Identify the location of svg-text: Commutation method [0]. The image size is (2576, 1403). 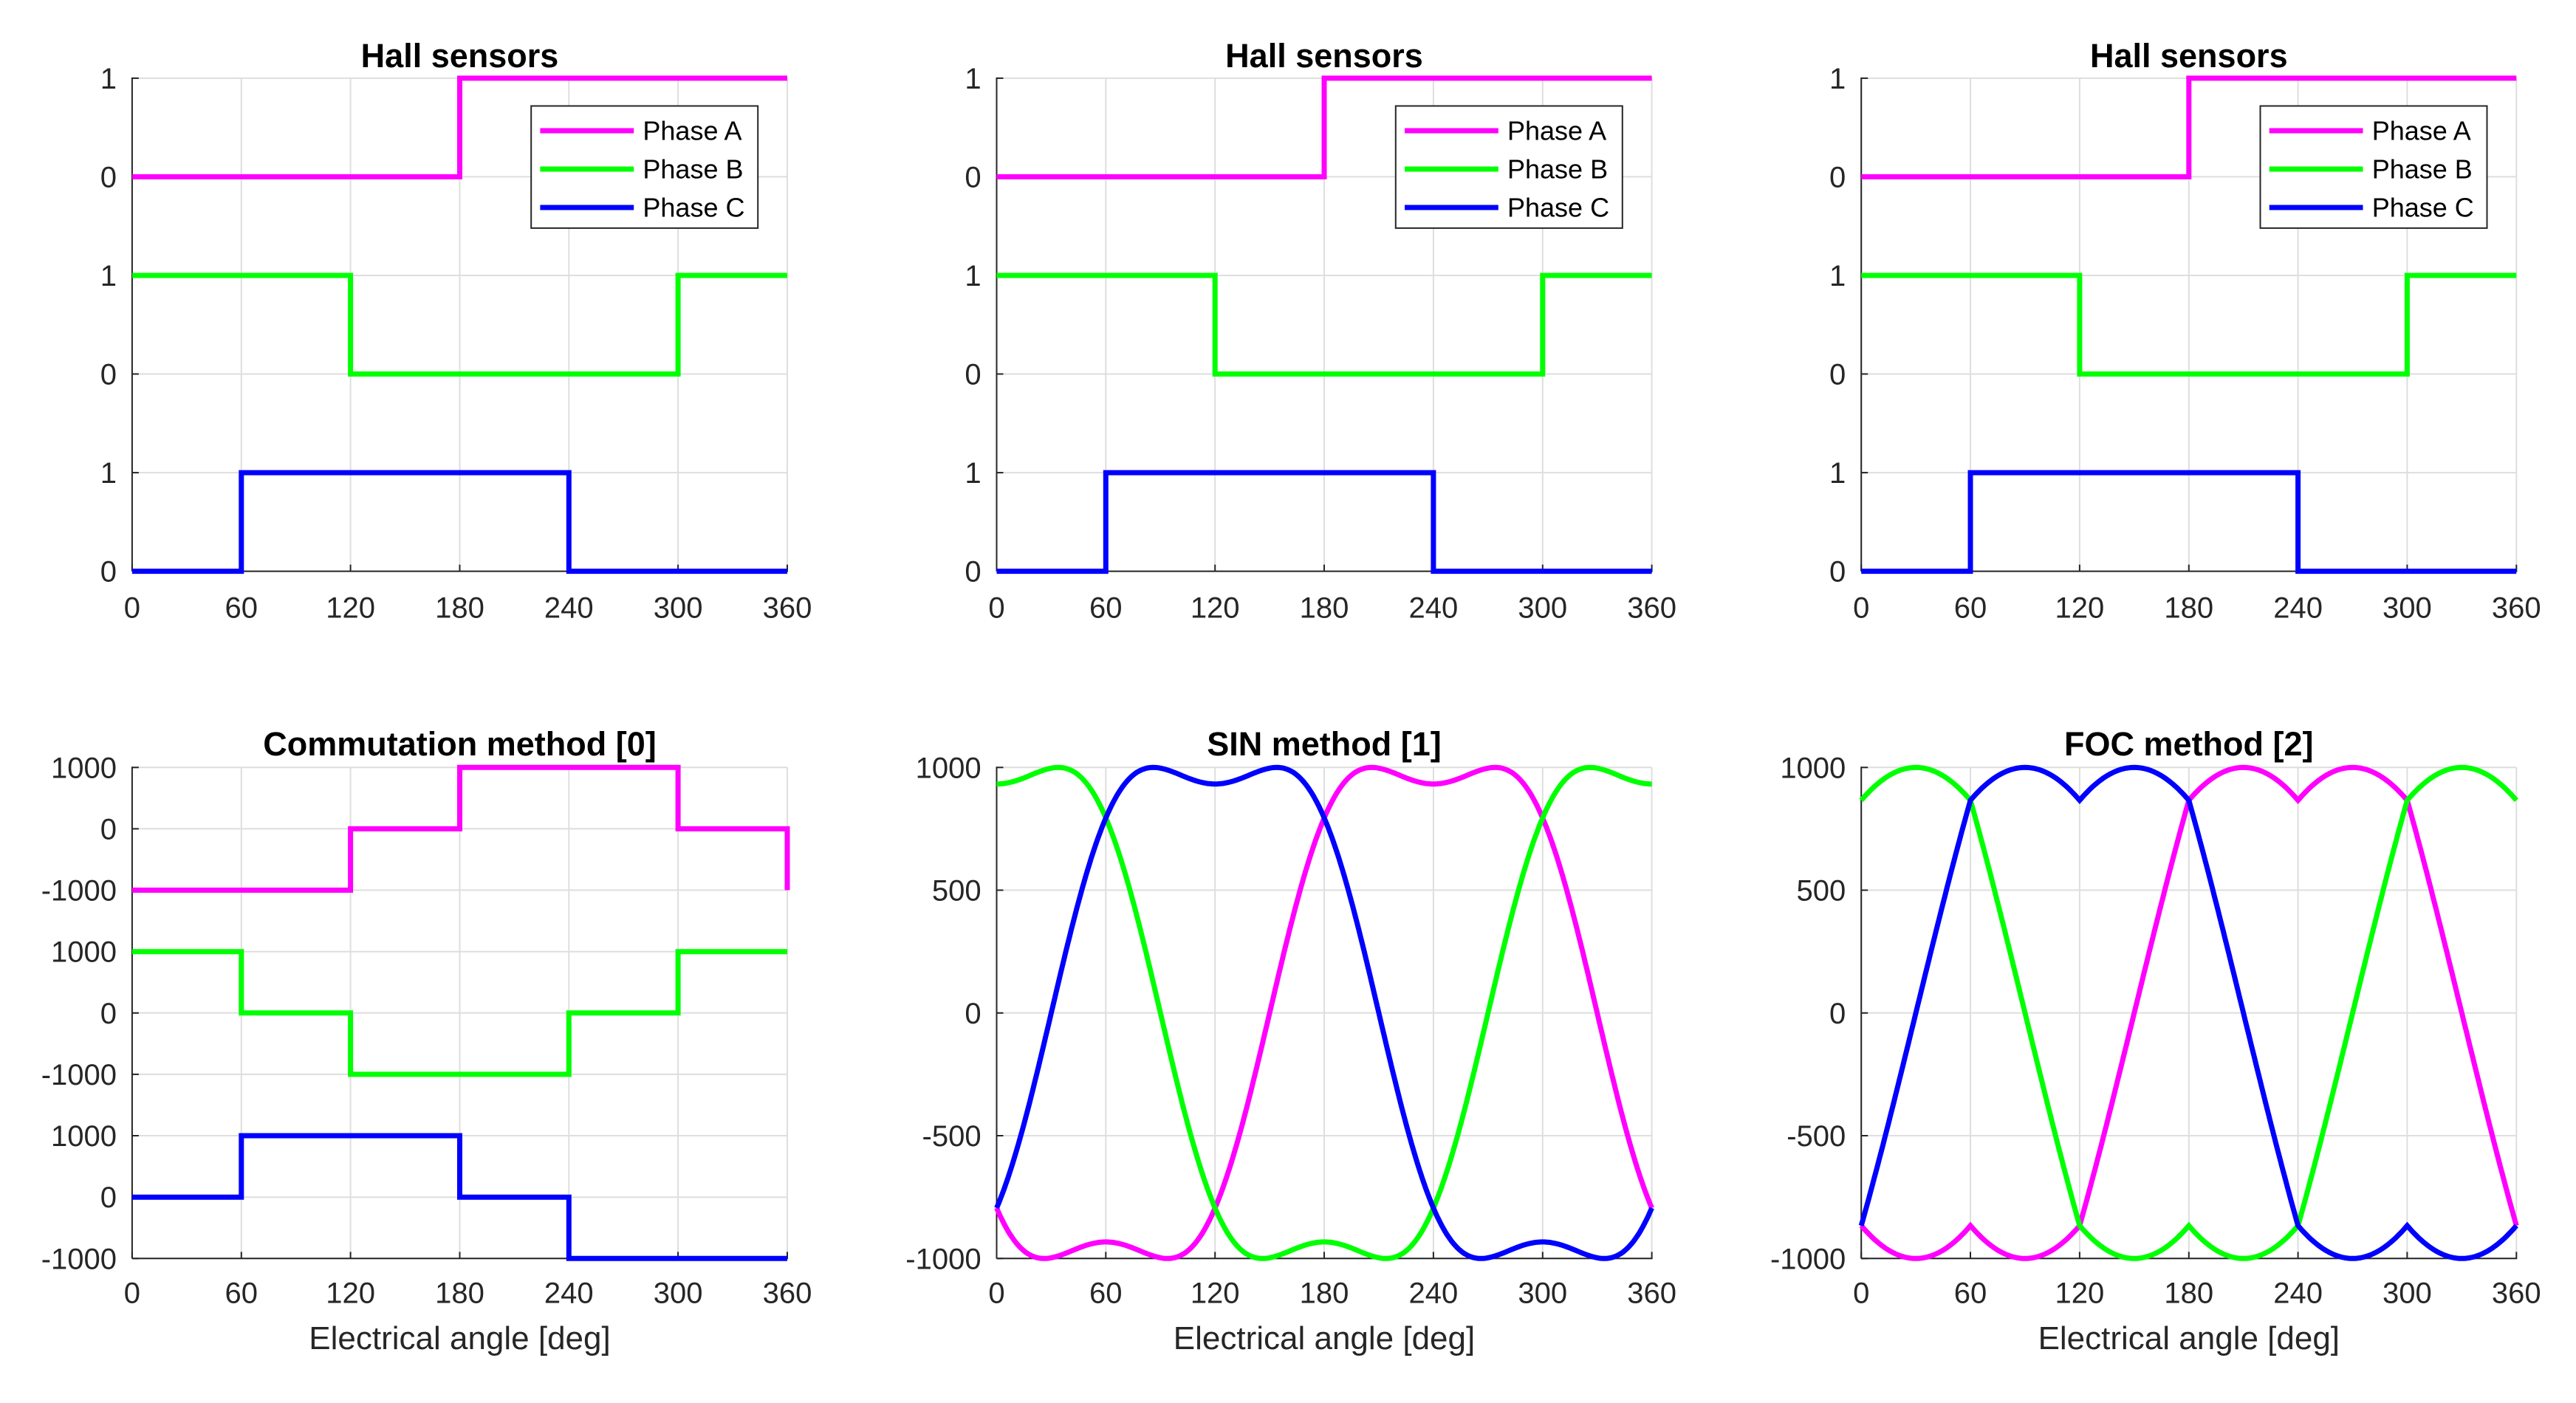
(459, 744).